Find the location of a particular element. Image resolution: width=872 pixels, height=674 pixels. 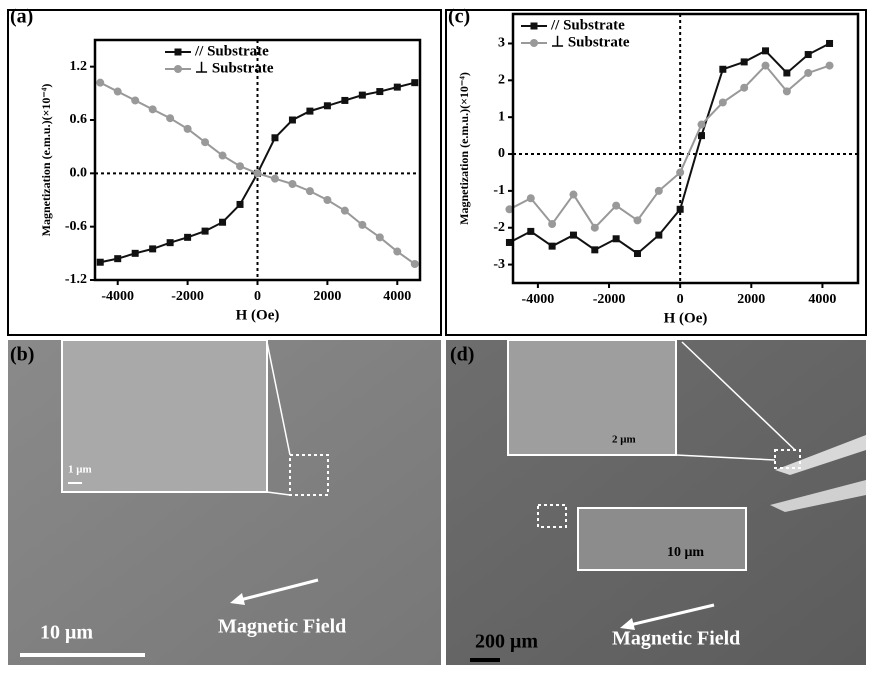

panel-label: (c) is located at coordinates (459, 17).